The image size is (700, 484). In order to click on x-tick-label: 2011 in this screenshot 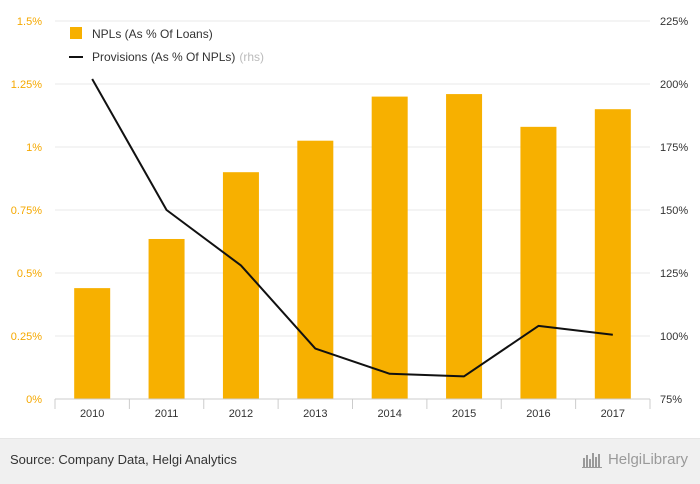, I will do `click(167, 414)`.